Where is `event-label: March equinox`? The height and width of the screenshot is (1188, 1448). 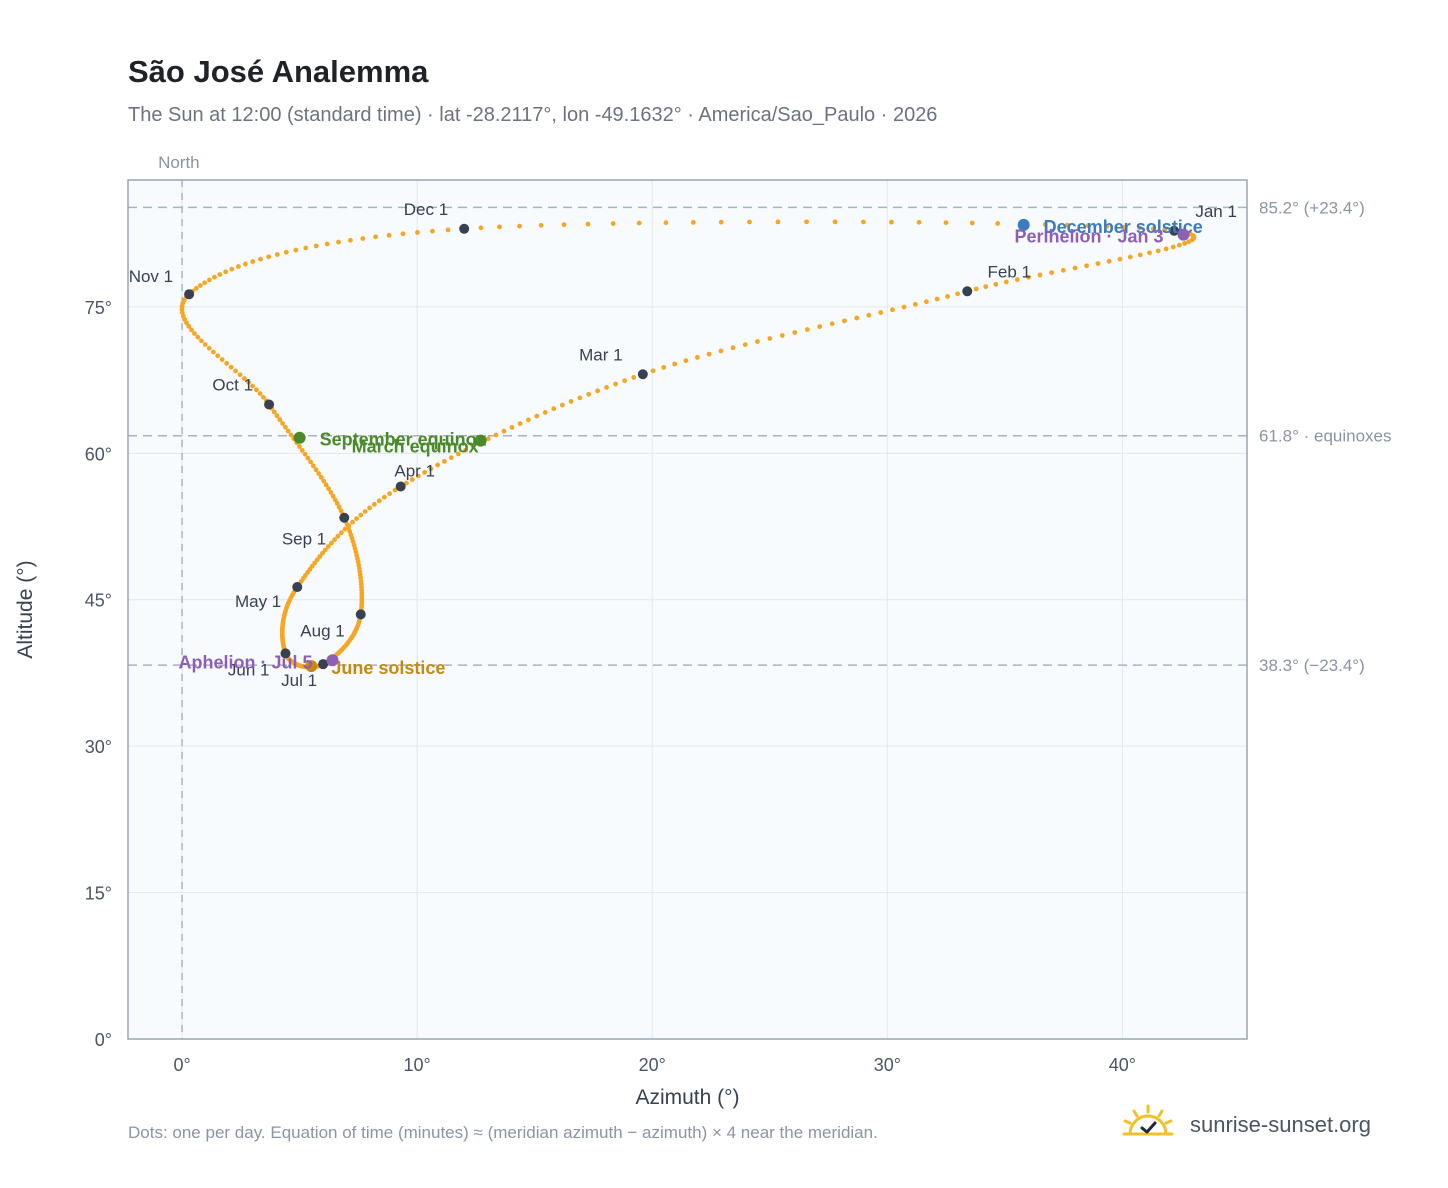
event-label: March equinox is located at coordinates (415, 447).